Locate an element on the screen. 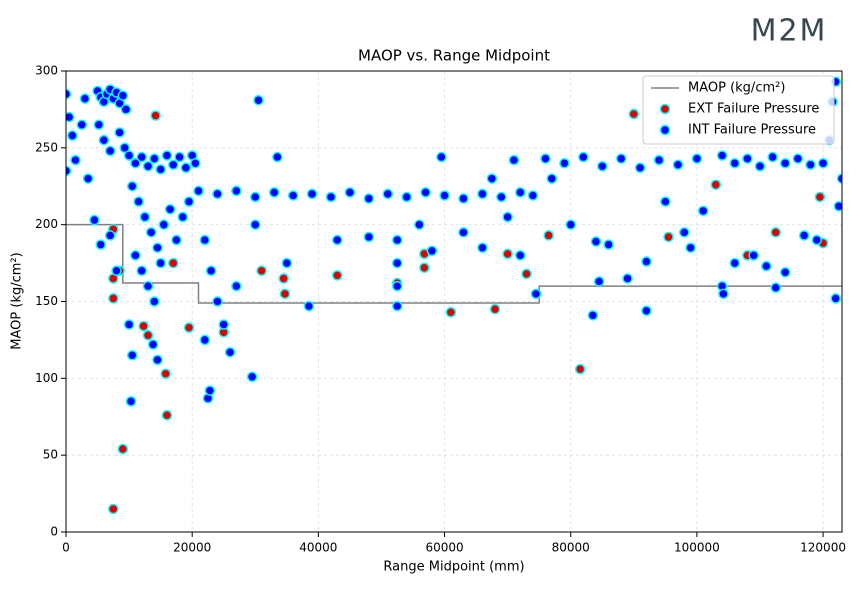 The height and width of the screenshot is (589, 858). y-tick-label: 200 is located at coordinates (46, 224).